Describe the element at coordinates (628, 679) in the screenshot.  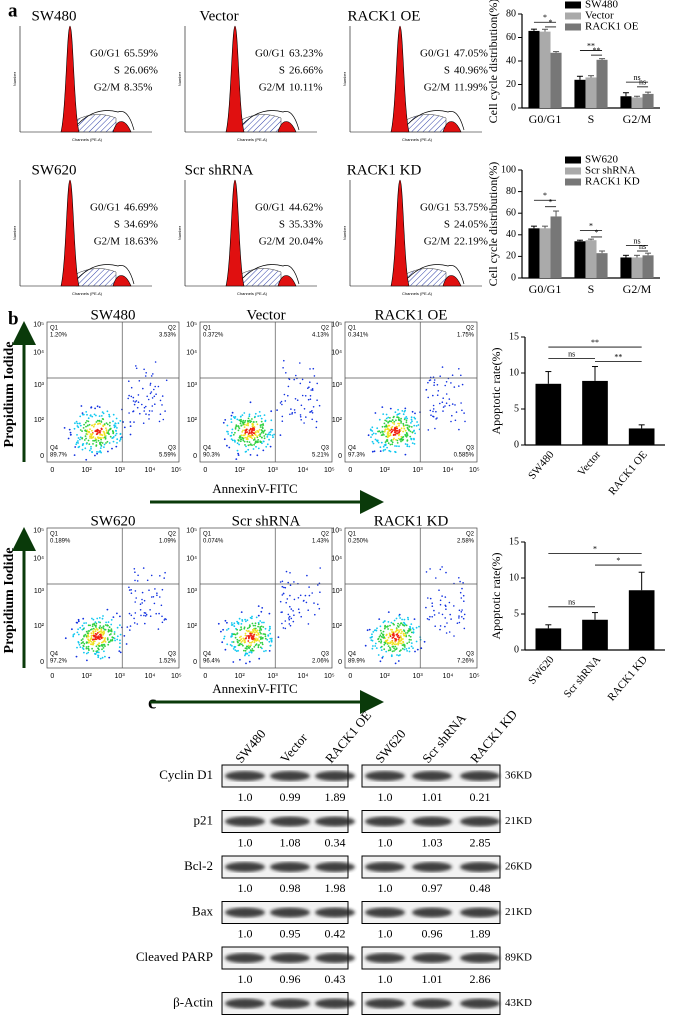
I see `x-tick-label: RACK1 KD` at that location.